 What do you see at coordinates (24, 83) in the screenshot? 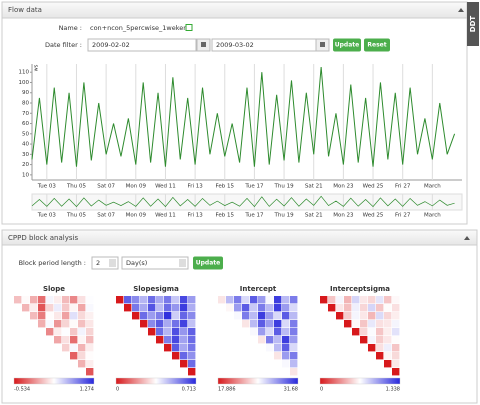
I see `y-tick-label: 100` at bounding box center [24, 83].